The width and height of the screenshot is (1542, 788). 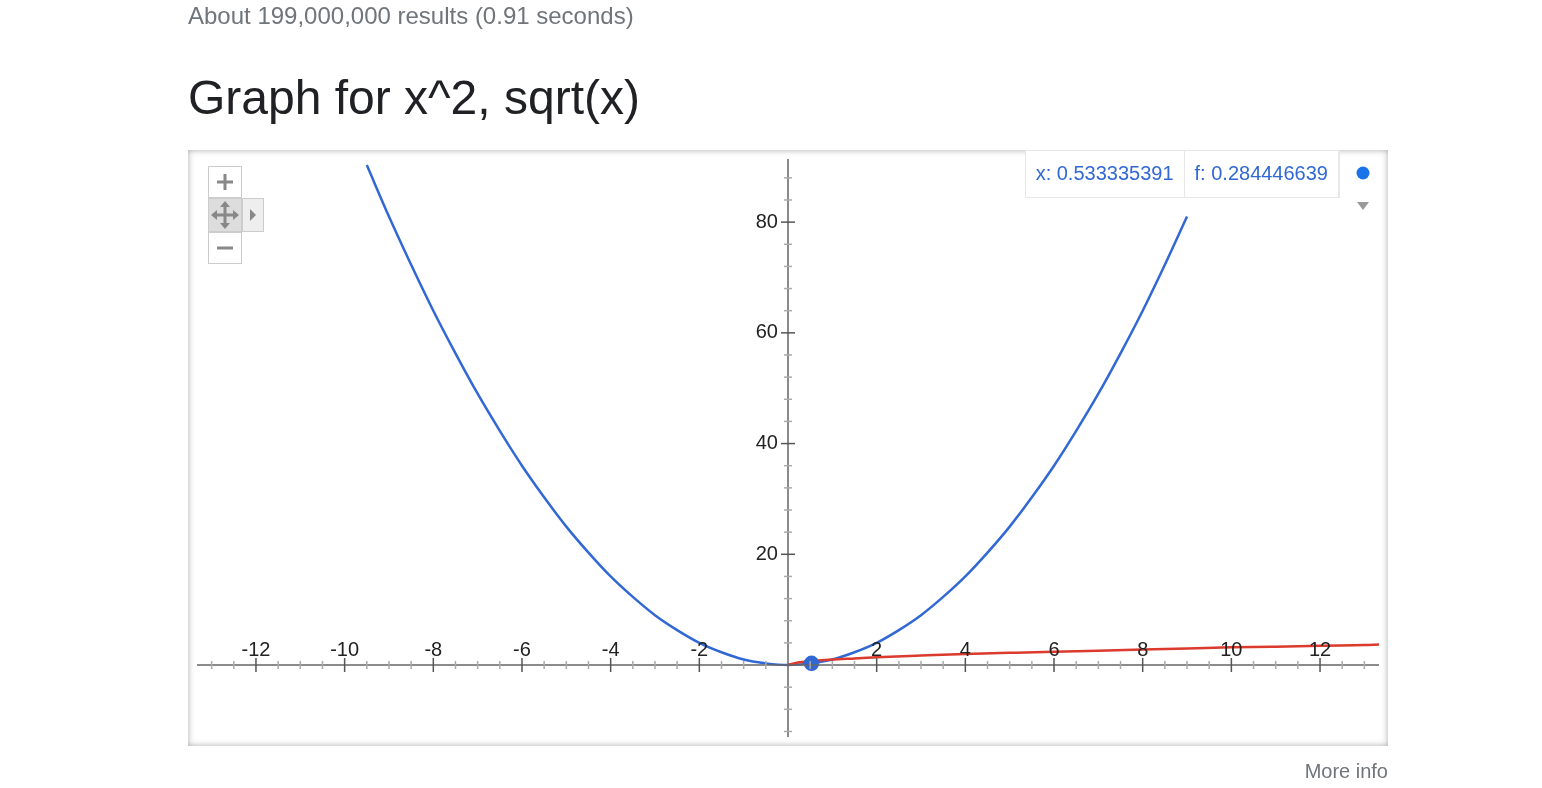 I want to click on x-tick-label: -8, so click(x=433, y=649).